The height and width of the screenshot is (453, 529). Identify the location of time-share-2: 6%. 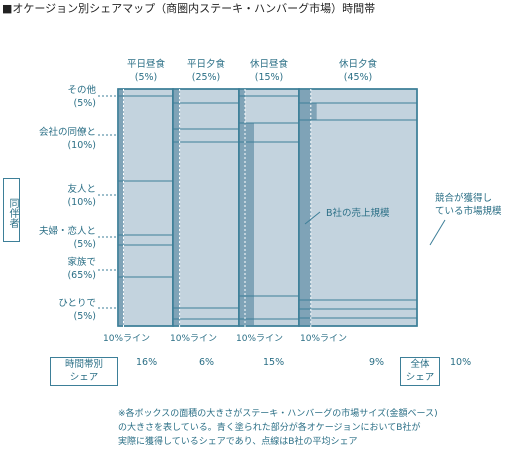
(207, 362).